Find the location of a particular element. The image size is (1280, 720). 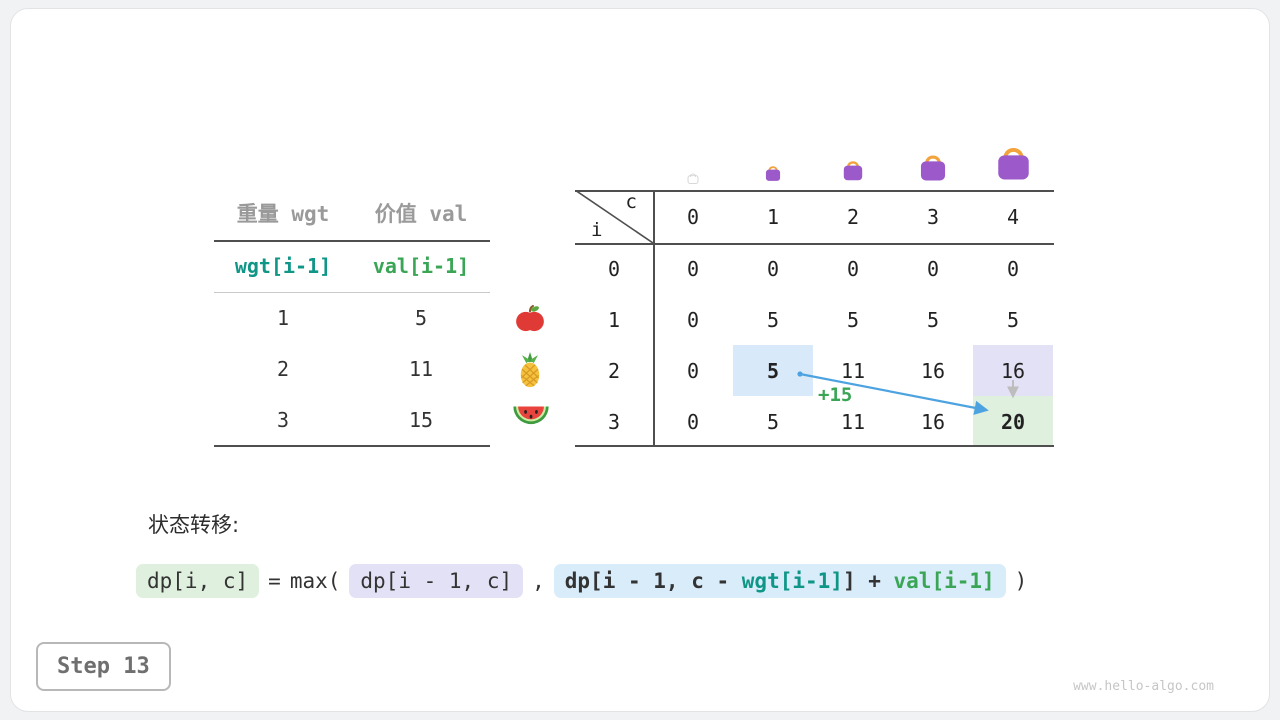

col-axis-label: c is located at coordinates (631, 202).